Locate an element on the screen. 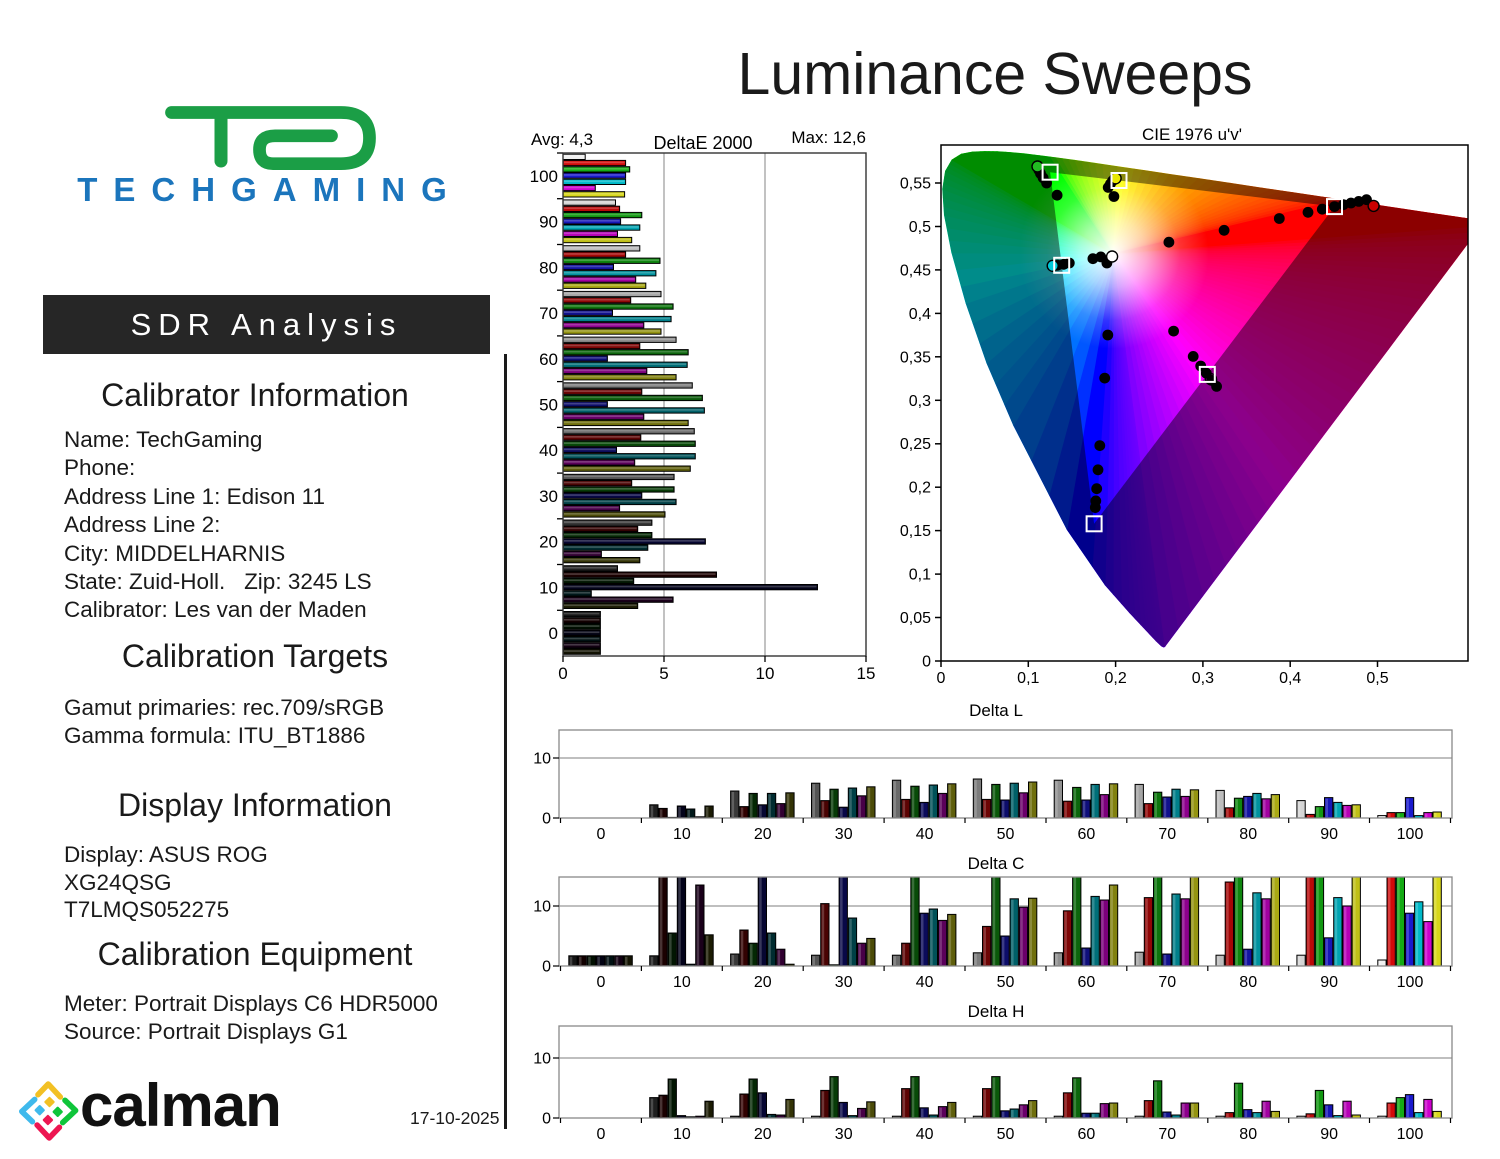 The width and height of the screenshot is (1500, 1159). svg-text: Avg: 4,3 is located at coordinates (562, 139).